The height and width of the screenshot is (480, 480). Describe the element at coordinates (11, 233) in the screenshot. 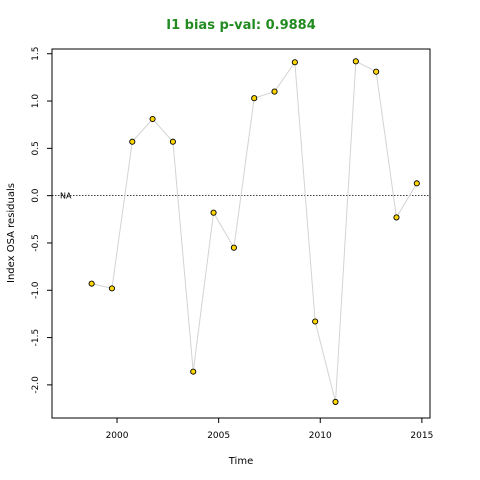

I see `y-axis-label: Index OSA residuals` at that location.